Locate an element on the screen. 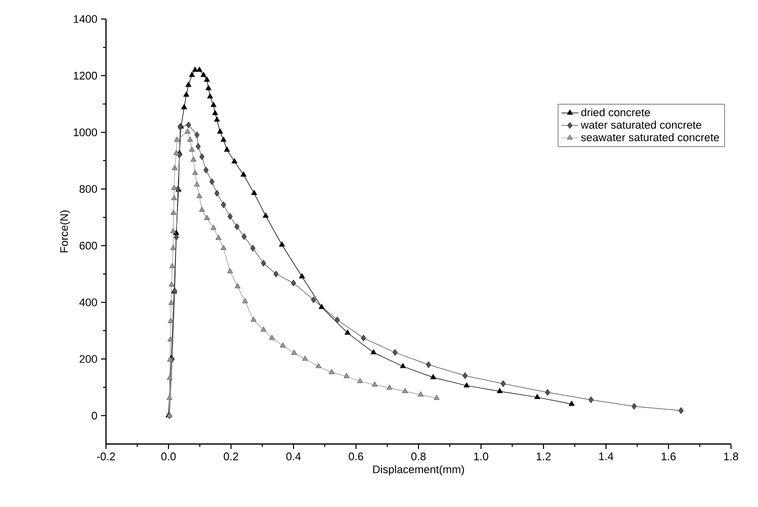 This screenshot has height=507, width=758. x-tick-label: 0.8 is located at coordinates (418, 456).